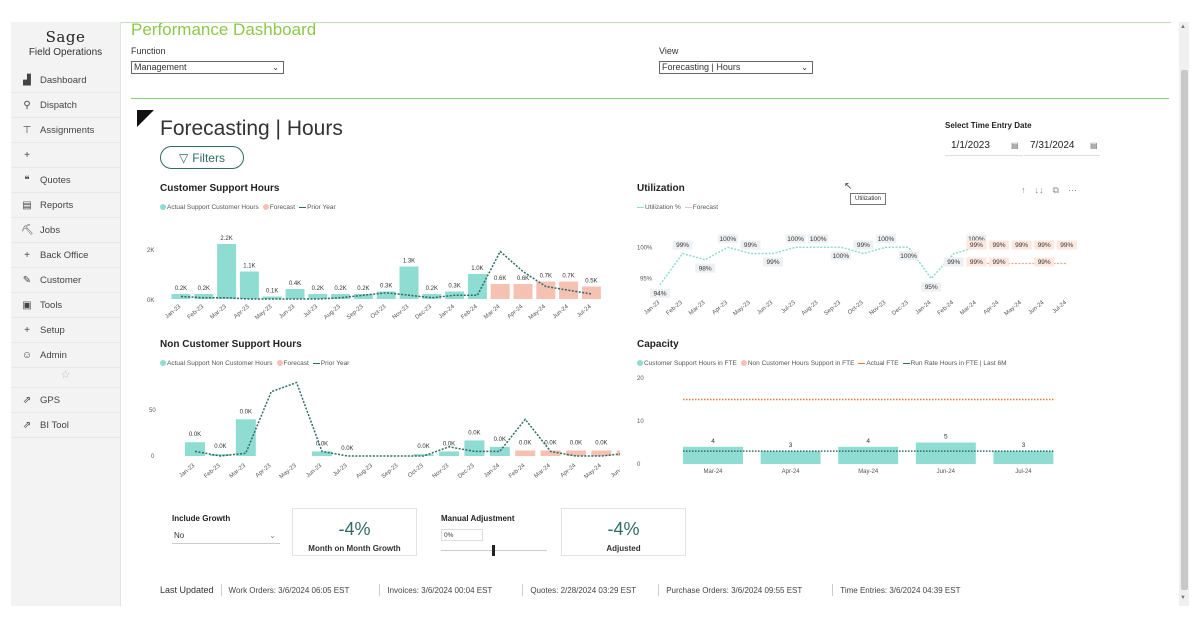 The width and height of the screenshot is (1200, 630). What do you see at coordinates (401, 312) in the screenshot?
I see `csh-x-tick: Nov-23` at bounding box center [401, 312].